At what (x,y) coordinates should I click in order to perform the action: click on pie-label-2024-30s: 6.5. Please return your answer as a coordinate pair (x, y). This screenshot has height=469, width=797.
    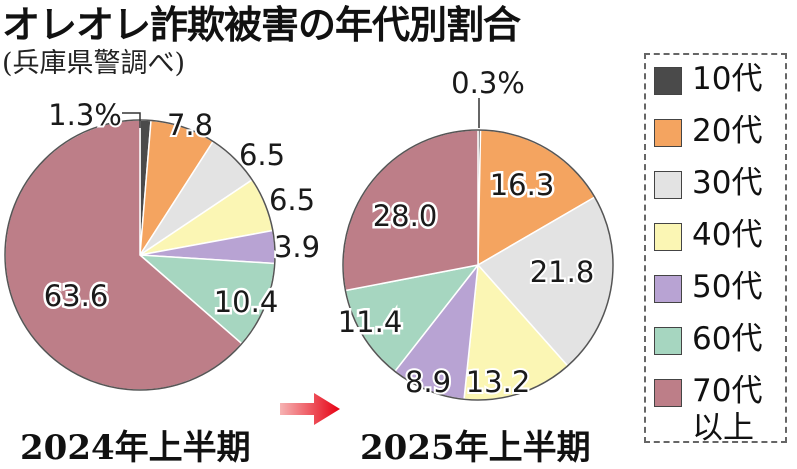
    Looking at the image, I should click on (262, 155).